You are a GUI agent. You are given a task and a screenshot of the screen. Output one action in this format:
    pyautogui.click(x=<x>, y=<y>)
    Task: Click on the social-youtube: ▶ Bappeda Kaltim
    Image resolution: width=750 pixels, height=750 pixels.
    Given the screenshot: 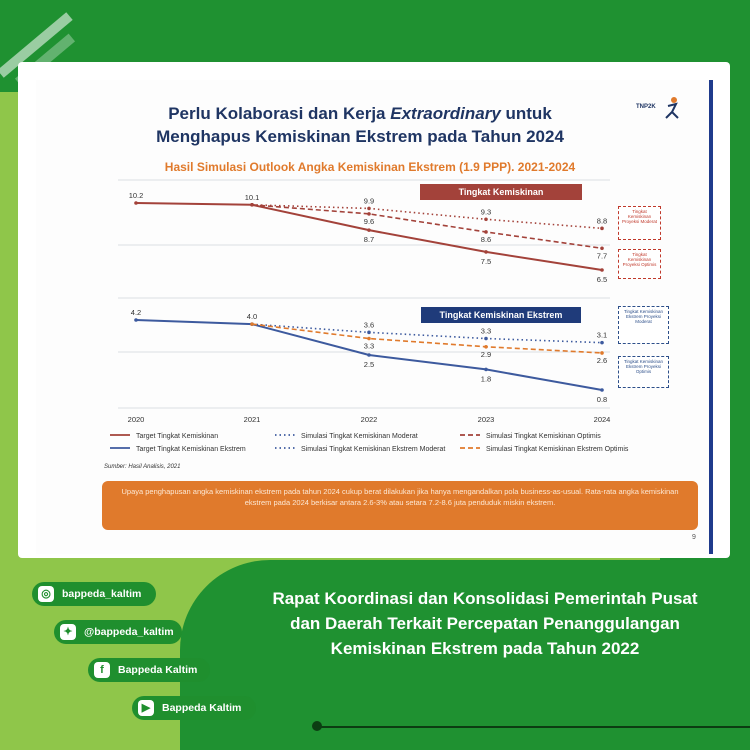 What is the action you would take?
    pyautogui.click(x=194, y=708)
    